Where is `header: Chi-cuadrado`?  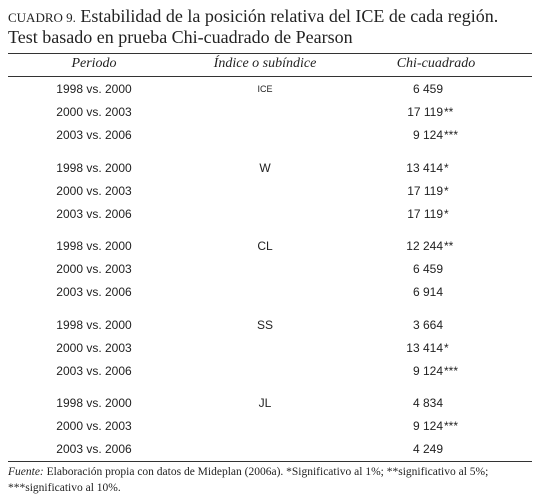 header: Chi-cuadrado is located at coordinates (436, 63).